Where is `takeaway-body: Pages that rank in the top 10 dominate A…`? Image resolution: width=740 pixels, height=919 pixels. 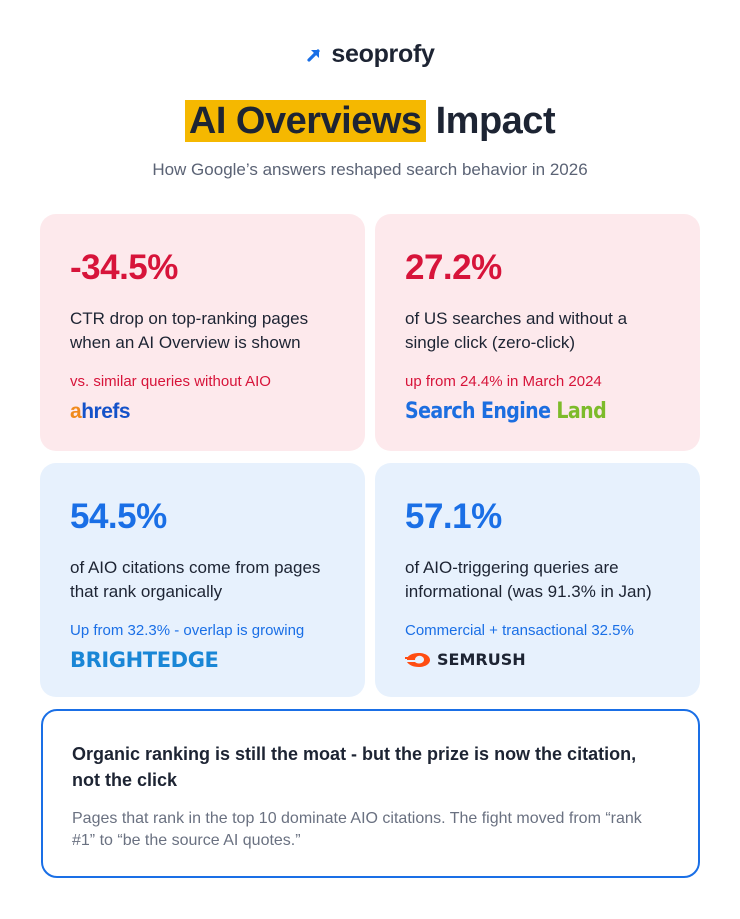 takeaway-body: Pages that rank in the top 10 dominate A… is located at coordinates (357, 829).